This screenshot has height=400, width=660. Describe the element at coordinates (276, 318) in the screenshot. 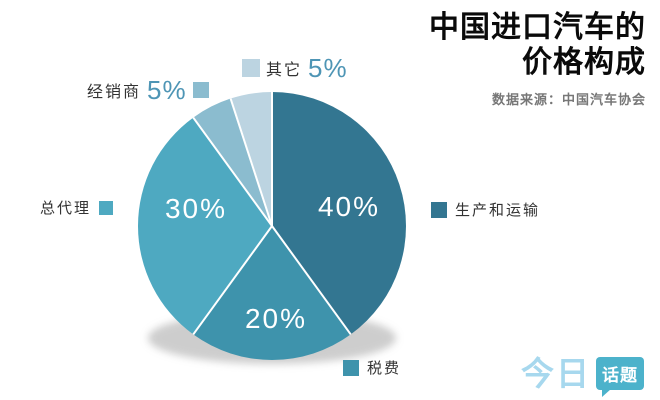

I see `pie-slice-percent-1: 20%` at that location.